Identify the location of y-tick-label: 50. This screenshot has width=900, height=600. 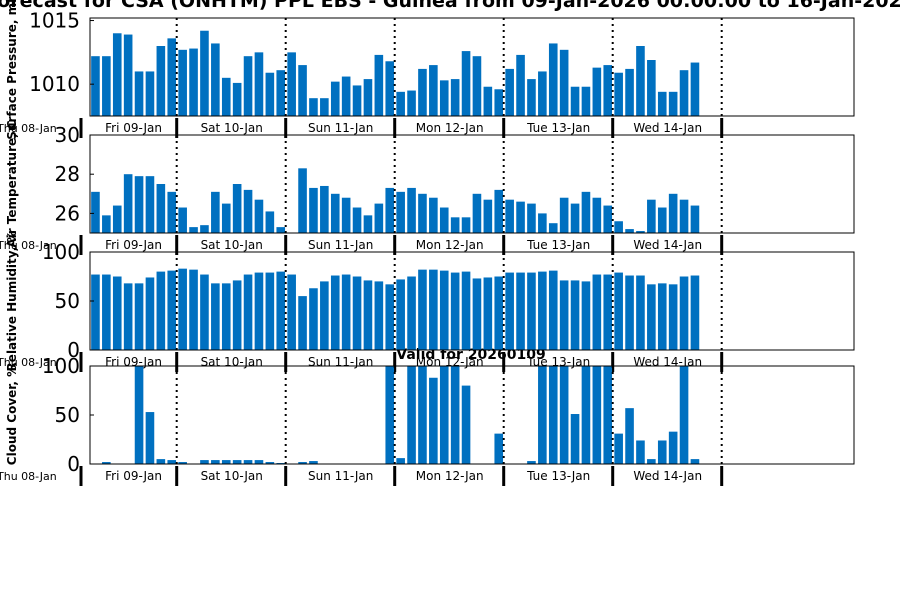
(67, 301).